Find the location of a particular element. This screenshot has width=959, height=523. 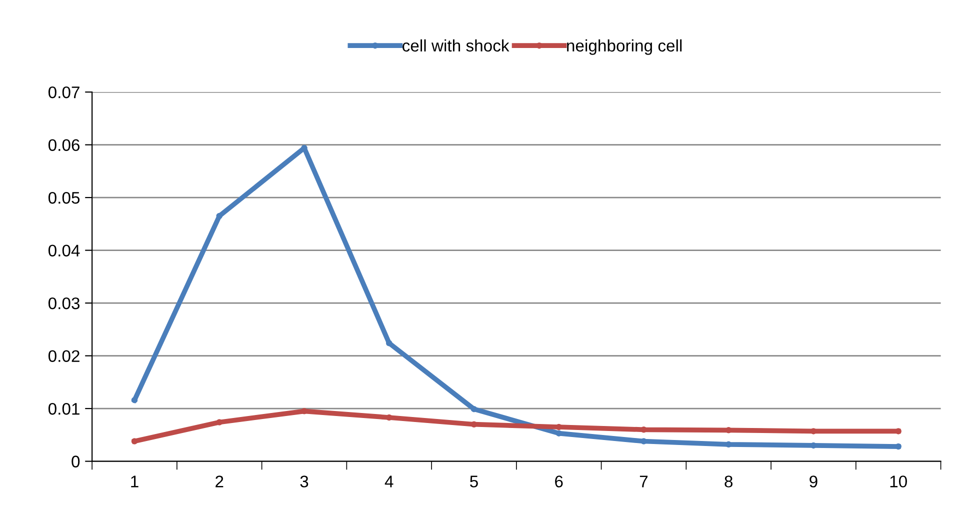

x-tick-label: 1 is located at coordinates (134, 482).